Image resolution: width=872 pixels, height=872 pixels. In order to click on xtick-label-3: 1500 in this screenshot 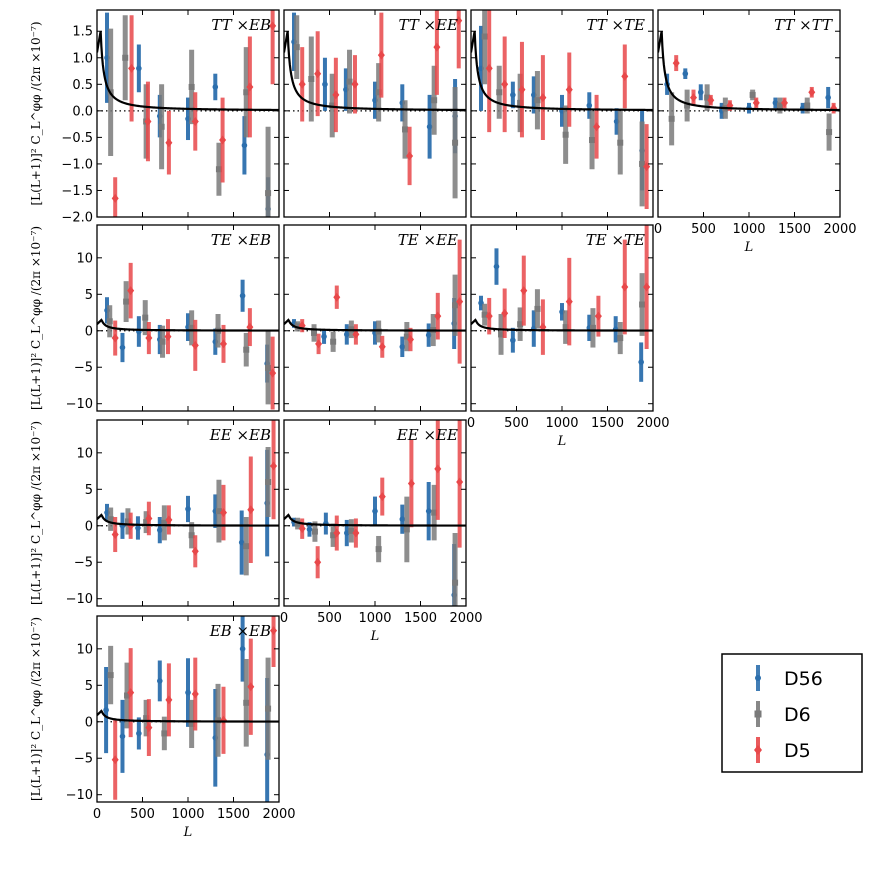, I will do `click(607, 423)`.